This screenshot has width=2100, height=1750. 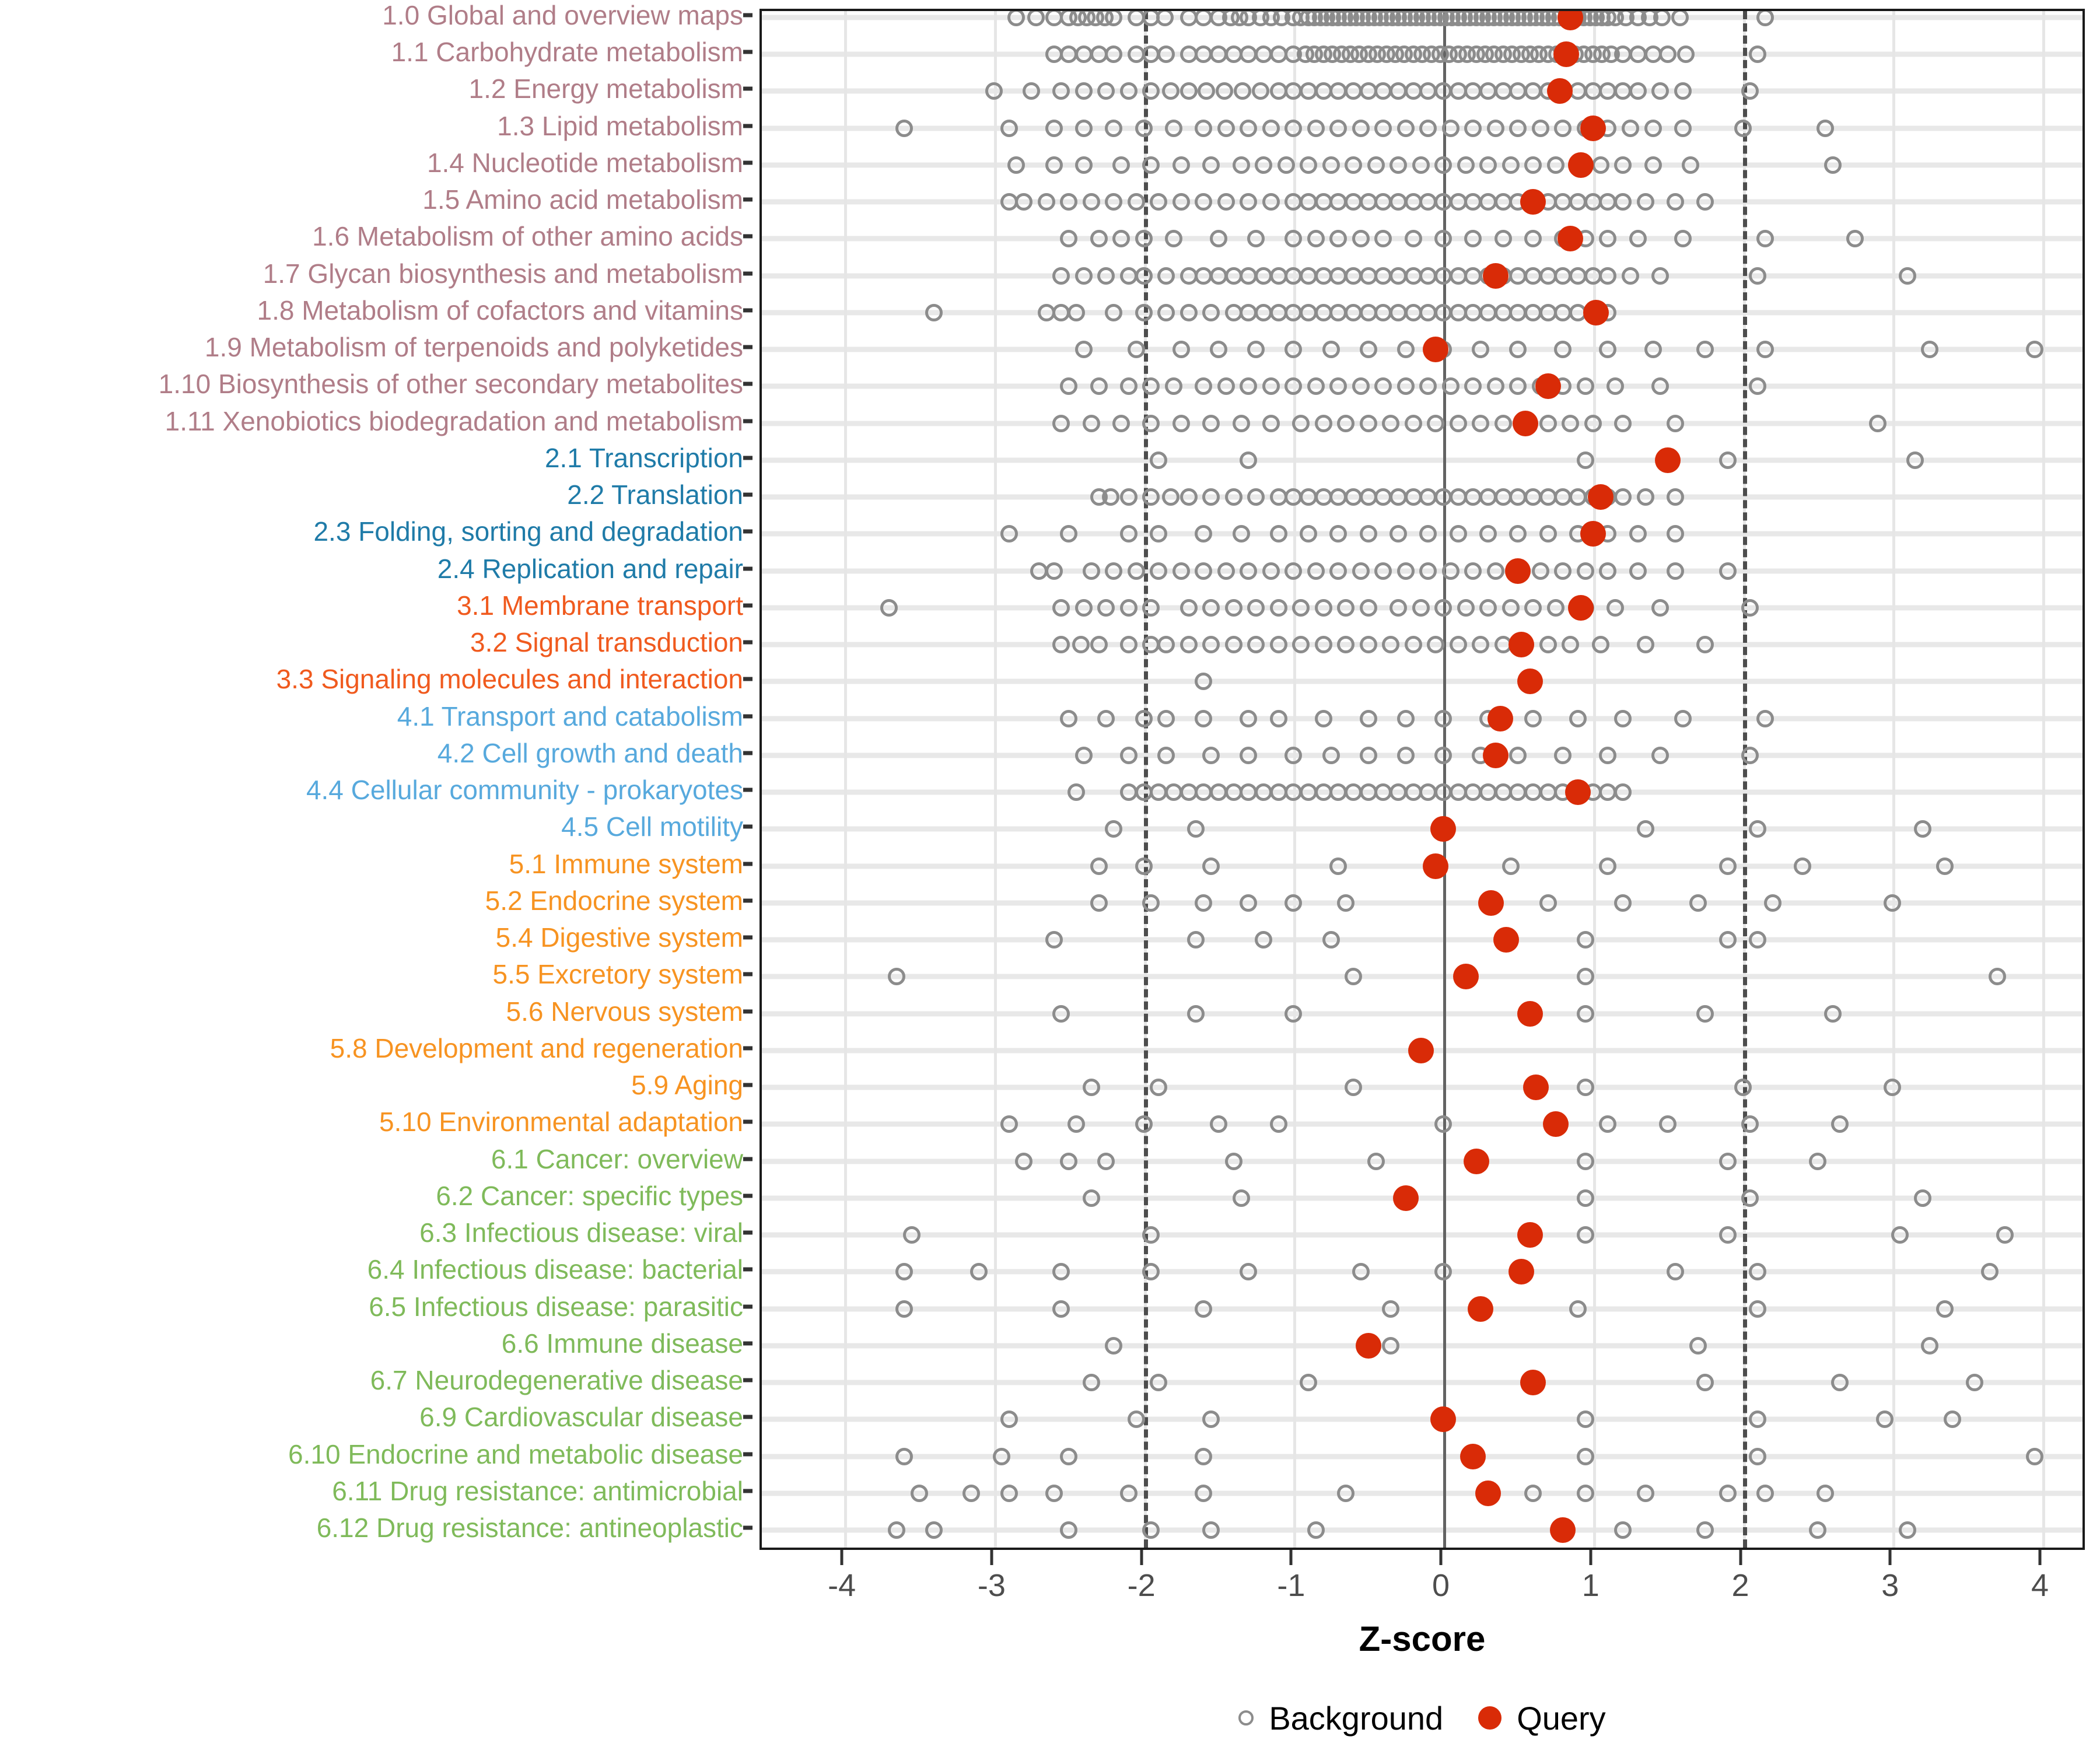 I want to click on y-axis-category-label: 1.5 Amino acid metabolism, so click(x=582, y=199).